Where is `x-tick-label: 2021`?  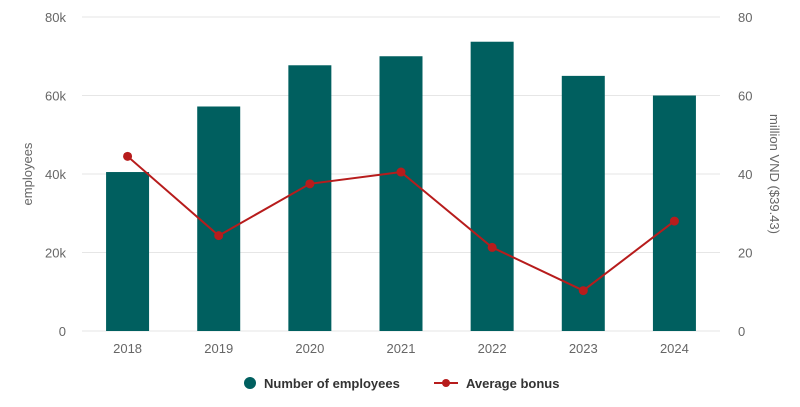 x-tick-label: 2021 is located at coordinates (401, 348).